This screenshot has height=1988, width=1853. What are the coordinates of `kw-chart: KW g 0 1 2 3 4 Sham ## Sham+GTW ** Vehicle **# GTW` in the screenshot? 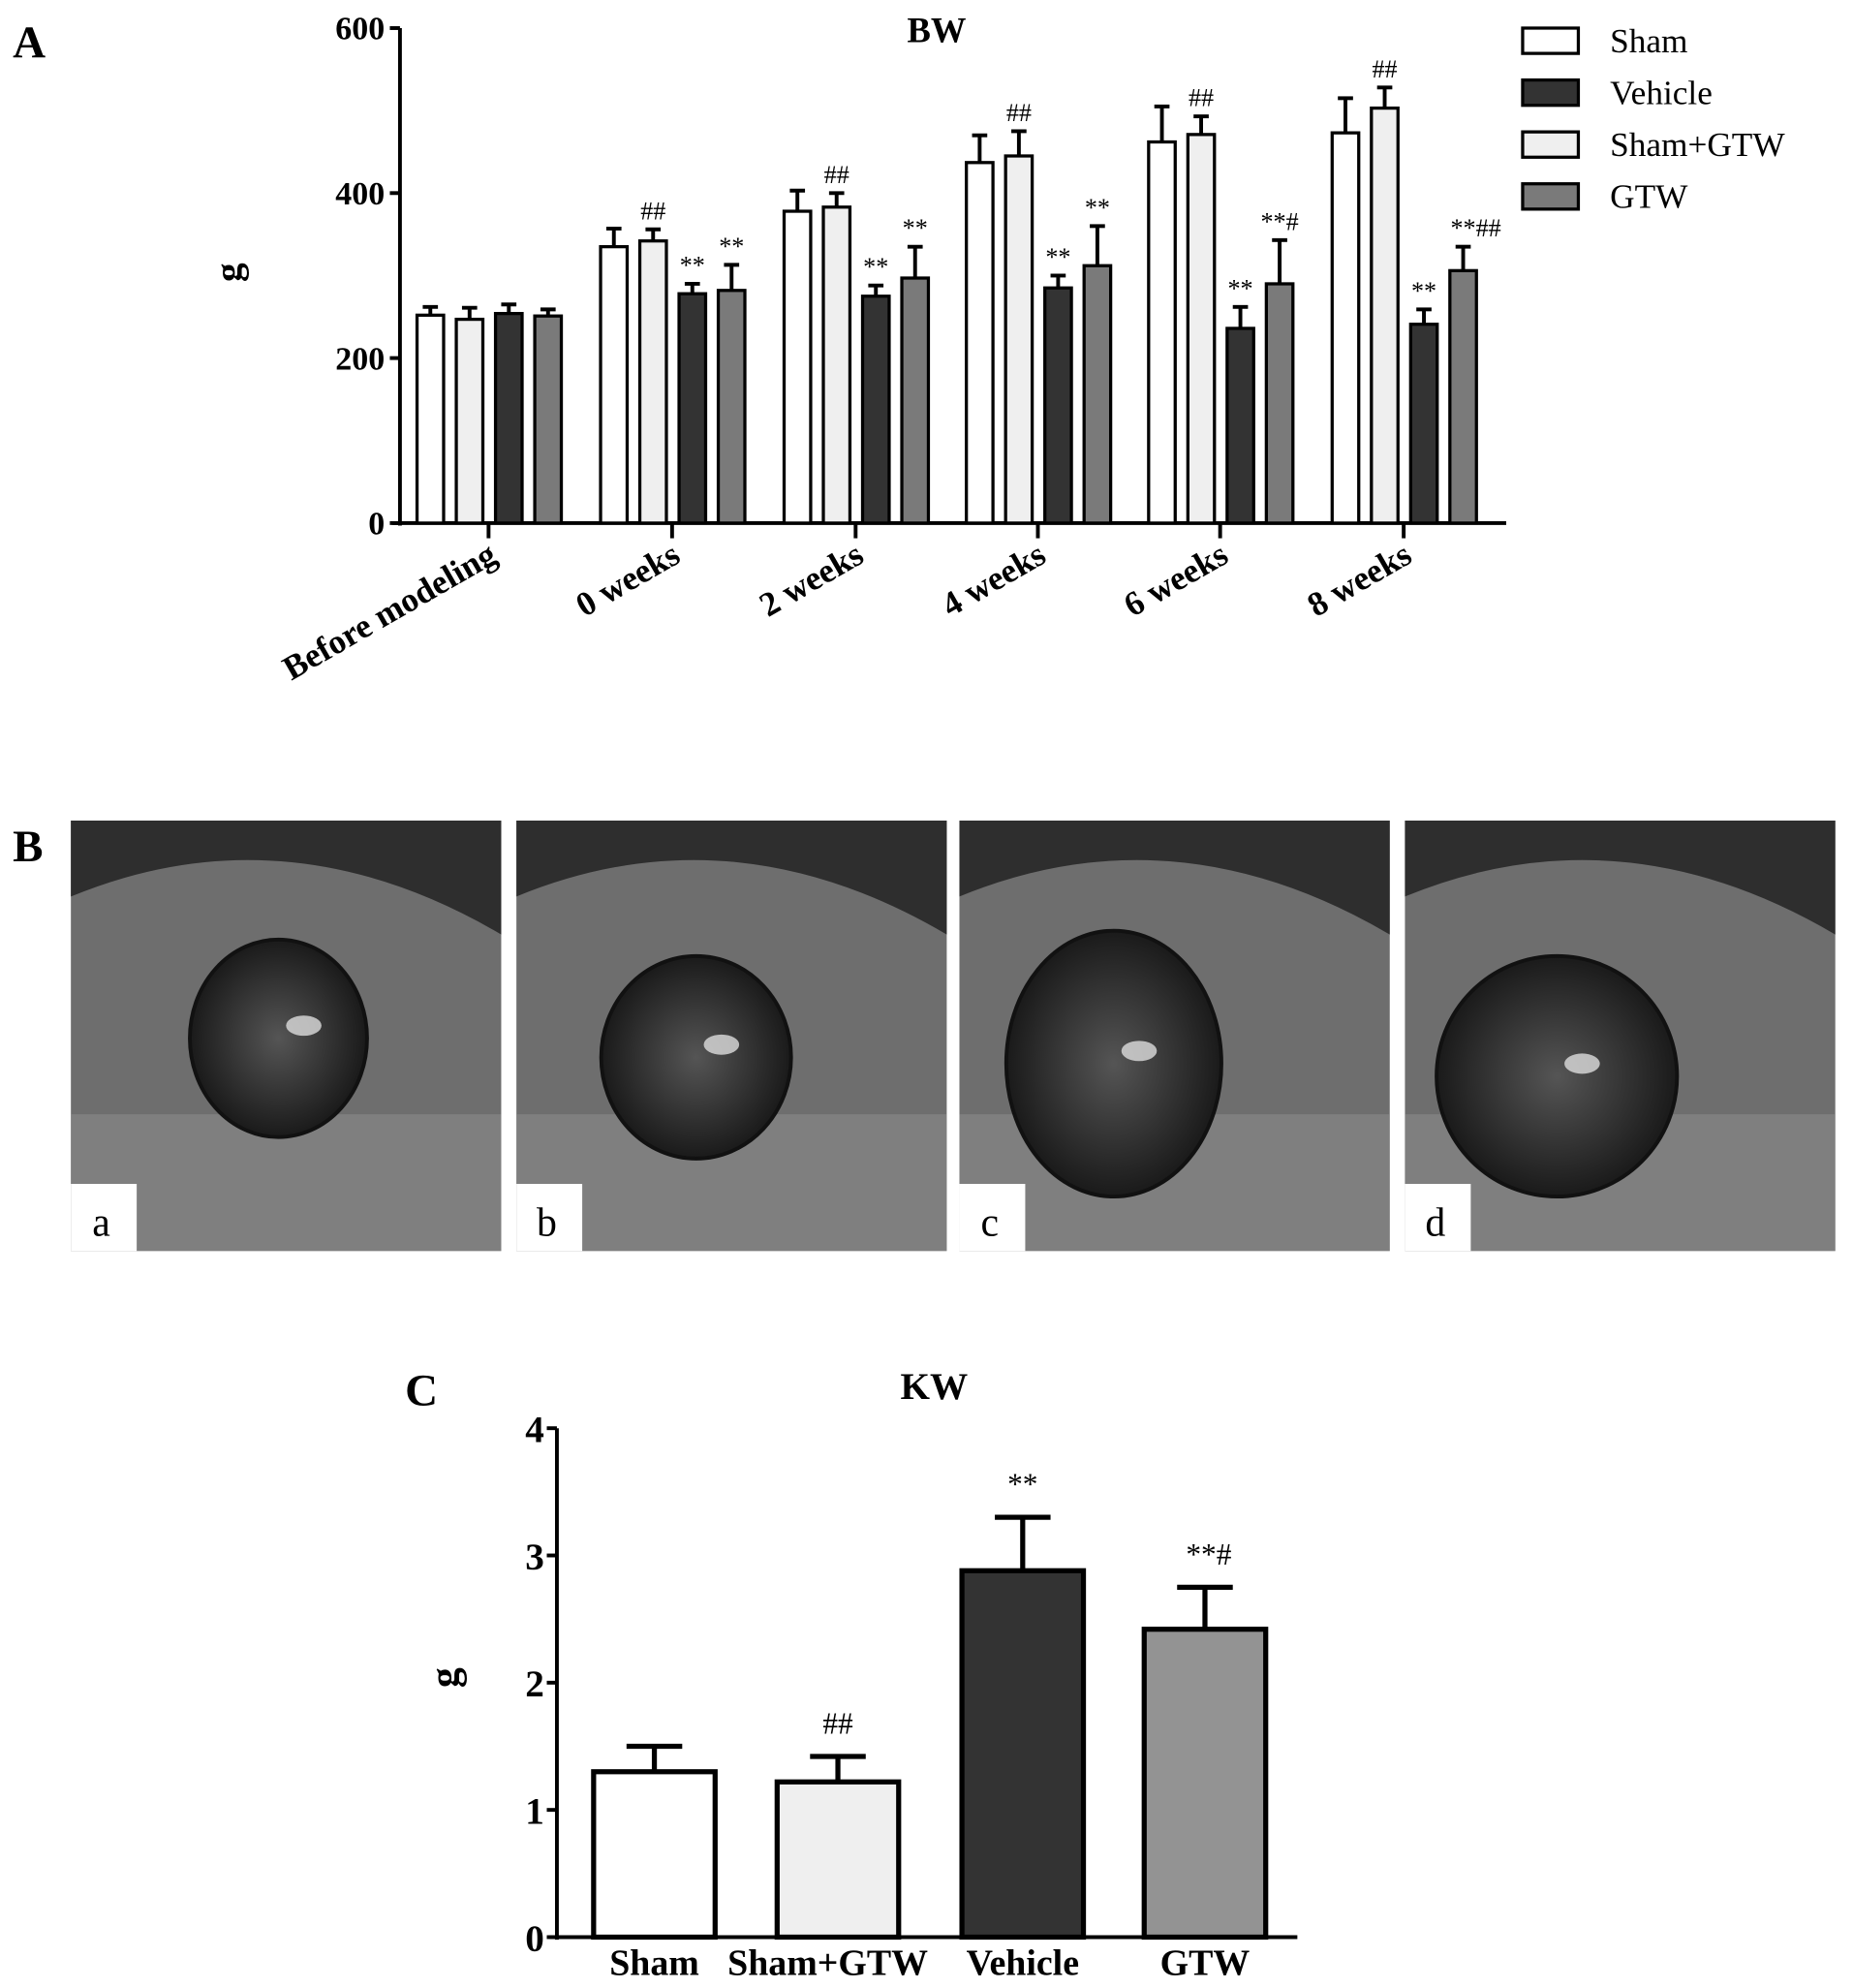 It's located at (861, 1675).